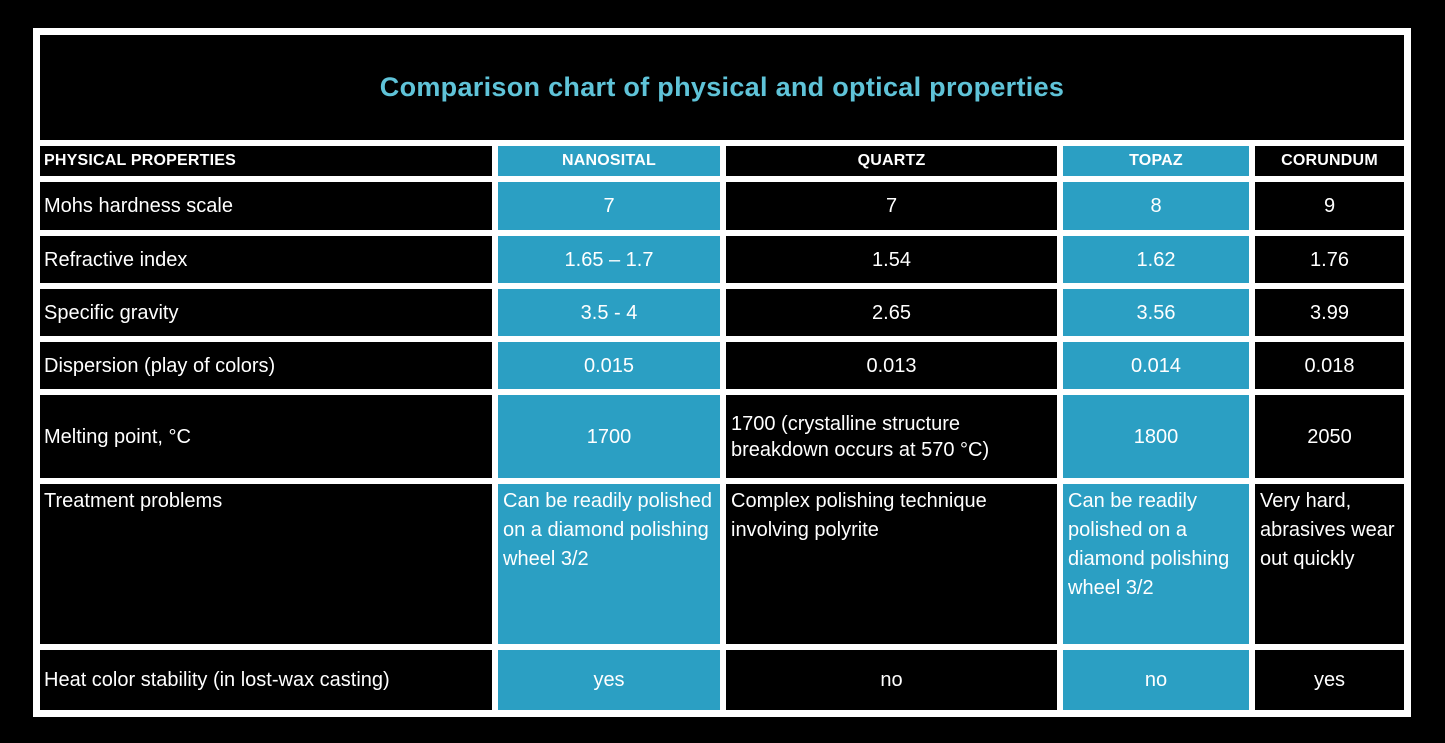 The image size is (1445, 743). I want to click on column-header-quartz: QUARTZ, so click(891, 161).